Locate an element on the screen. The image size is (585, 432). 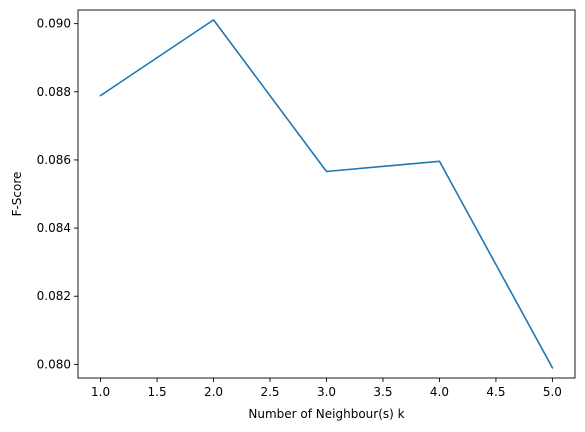
x-axis-ticks: 1.0 1.5 2.0 2.5 3.0 3.5 4.0 4.5 5.0 is located at coordinates (326, 388).